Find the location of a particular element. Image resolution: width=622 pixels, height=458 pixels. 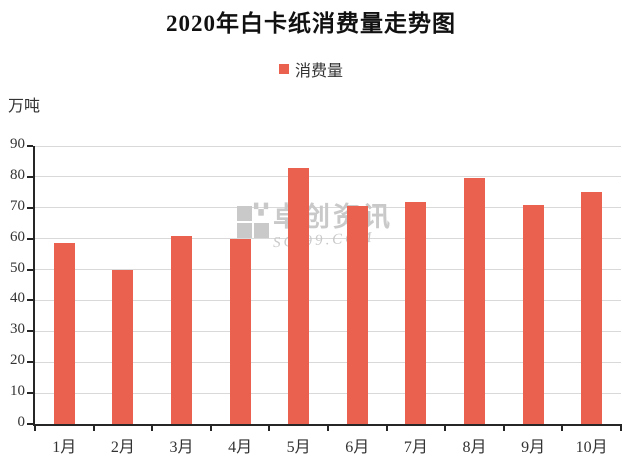

y-tick-label: 0 is located at coordinates (21, 422).